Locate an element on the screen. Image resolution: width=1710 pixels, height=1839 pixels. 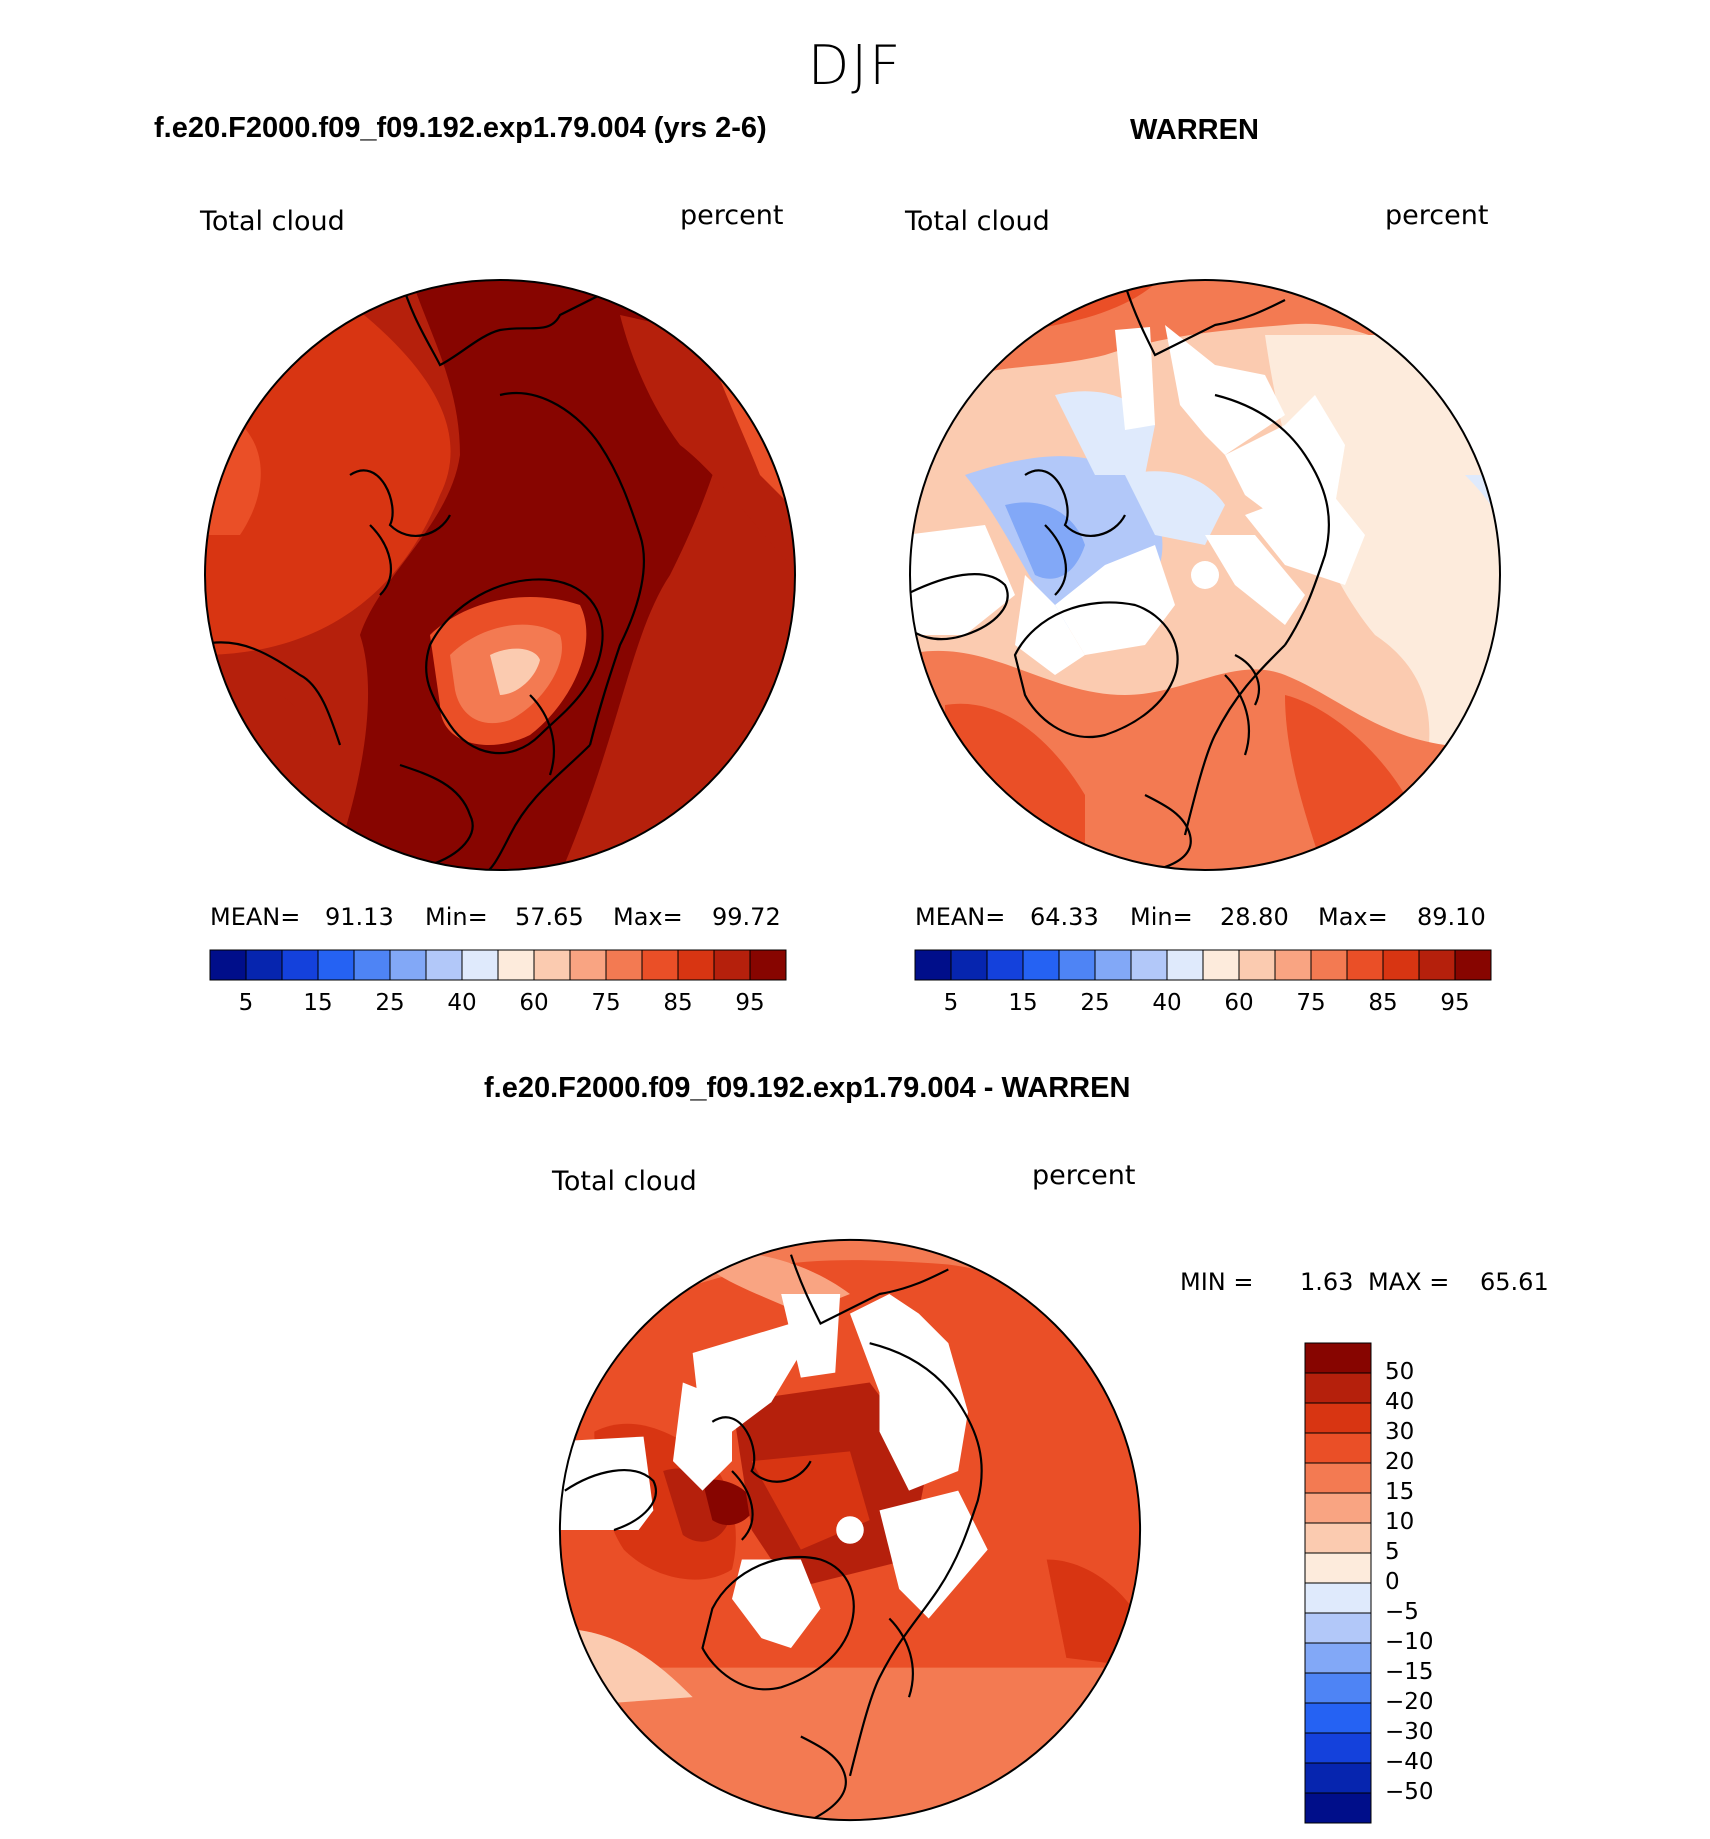
colorbar-tick-label: −15 is located at coordinates (1409, 1672).